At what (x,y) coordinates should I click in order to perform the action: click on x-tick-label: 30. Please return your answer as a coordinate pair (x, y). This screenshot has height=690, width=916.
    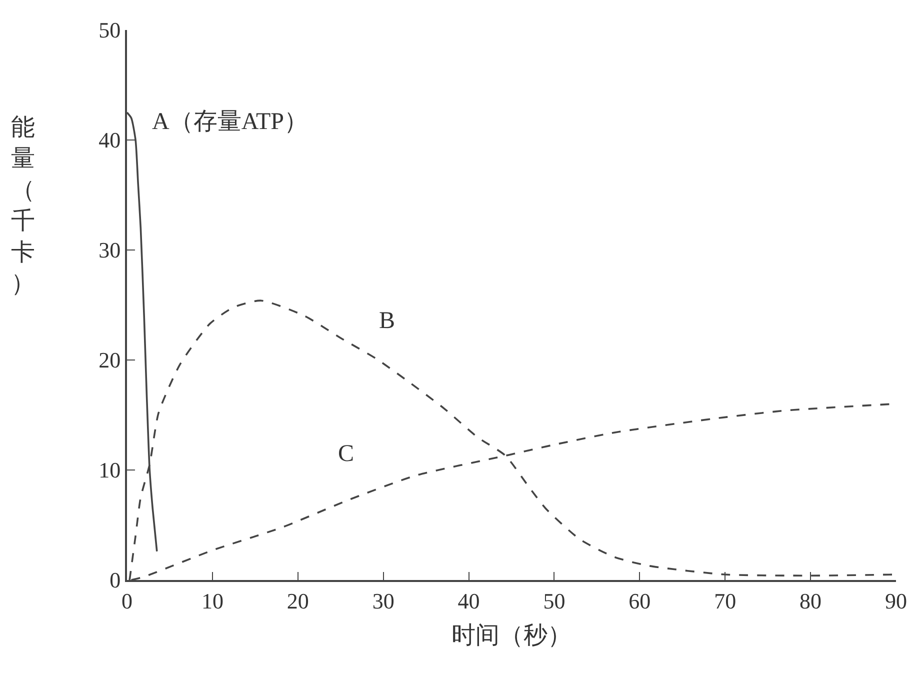
    Looking at the image, I should click on (383, 601).